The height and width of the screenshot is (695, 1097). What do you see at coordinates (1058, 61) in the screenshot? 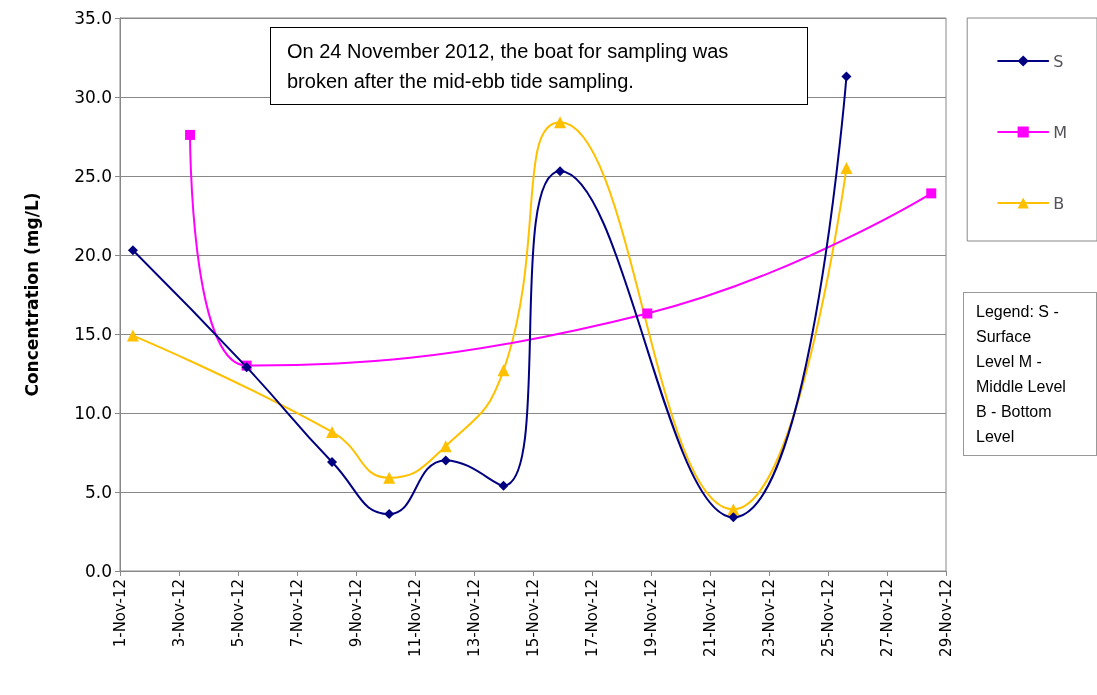
I see `legend-label: S` at bounding box center [1058, 61].